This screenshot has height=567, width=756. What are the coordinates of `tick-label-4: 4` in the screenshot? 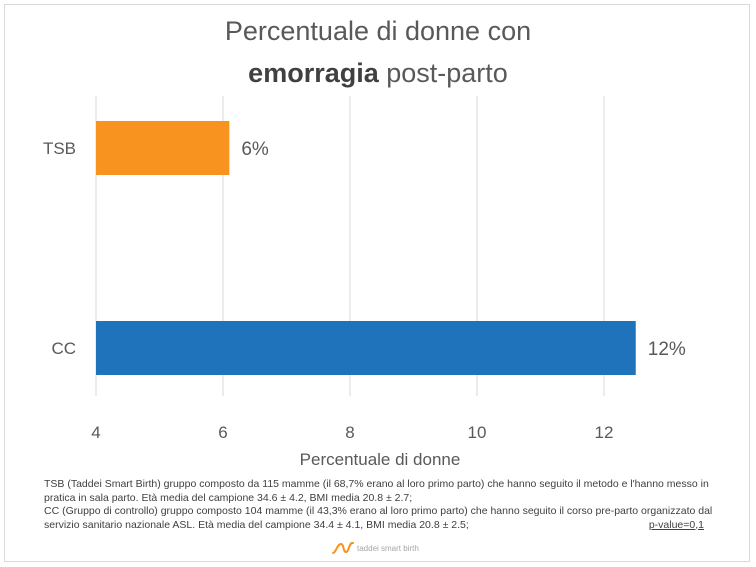 It's located at (95, 432).